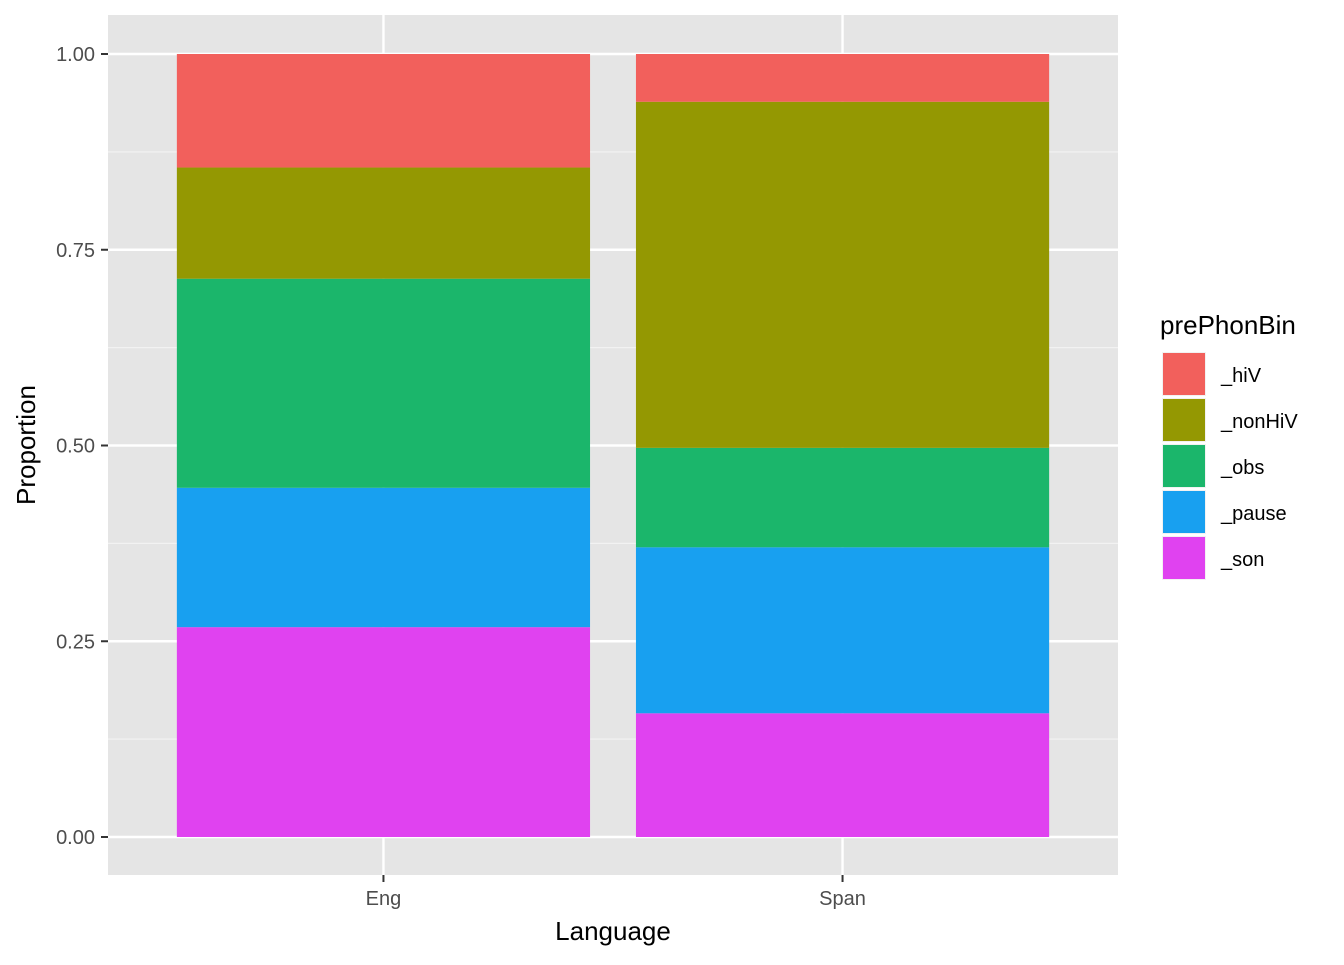 The height and width of the screenshot is (965, 1344). What do you see at coordinates (1253, 514) in the screenshot?
I see `legend-label: _pause` at bounding box center [1253, 514].